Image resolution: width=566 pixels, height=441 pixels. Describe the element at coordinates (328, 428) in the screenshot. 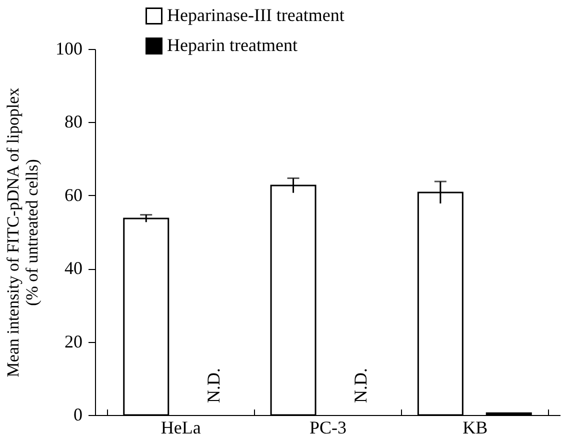

I see `x-tick-label: PC-3` at that location.